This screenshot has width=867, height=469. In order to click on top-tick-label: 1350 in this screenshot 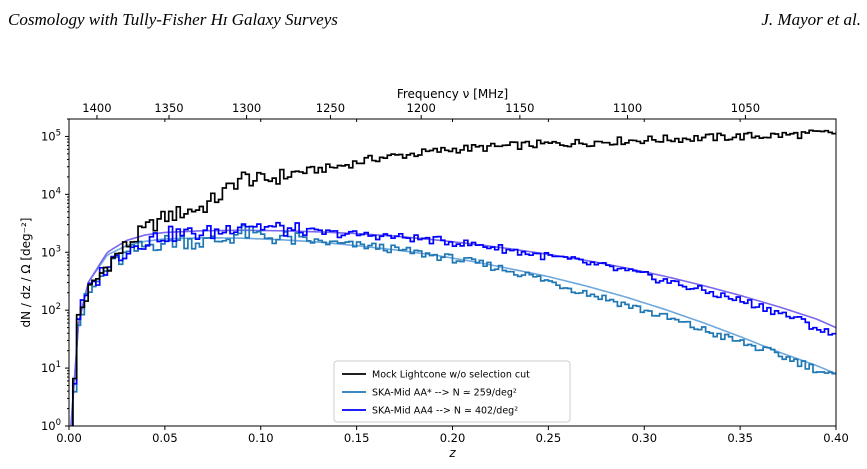, I will do `click(168, 108)`.